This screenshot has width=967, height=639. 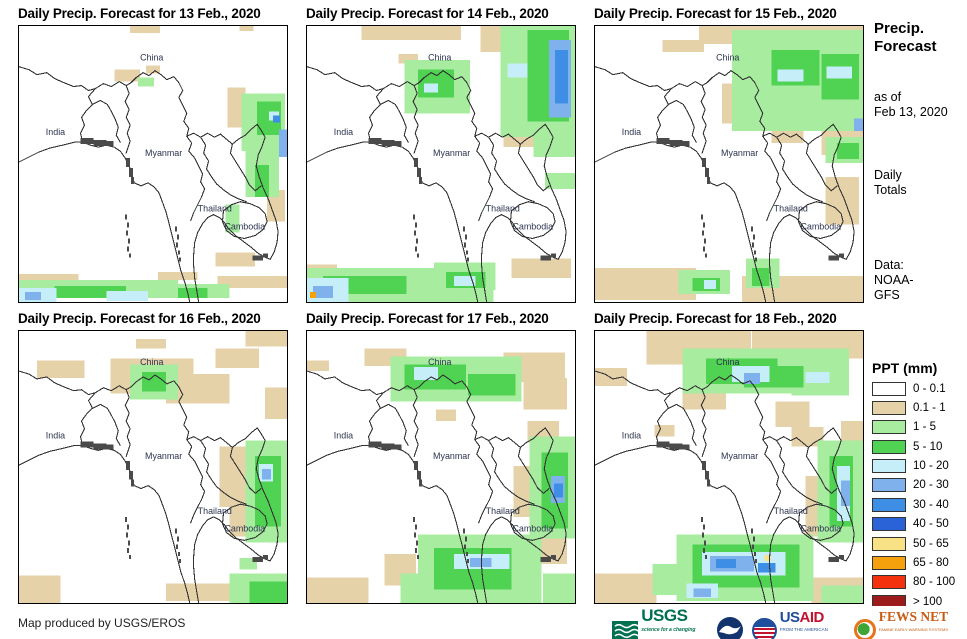 What do you see at coordinates (890, 190) in the screenshot?
I see `totals-line2: Totals` at bounding box center [890, 190].